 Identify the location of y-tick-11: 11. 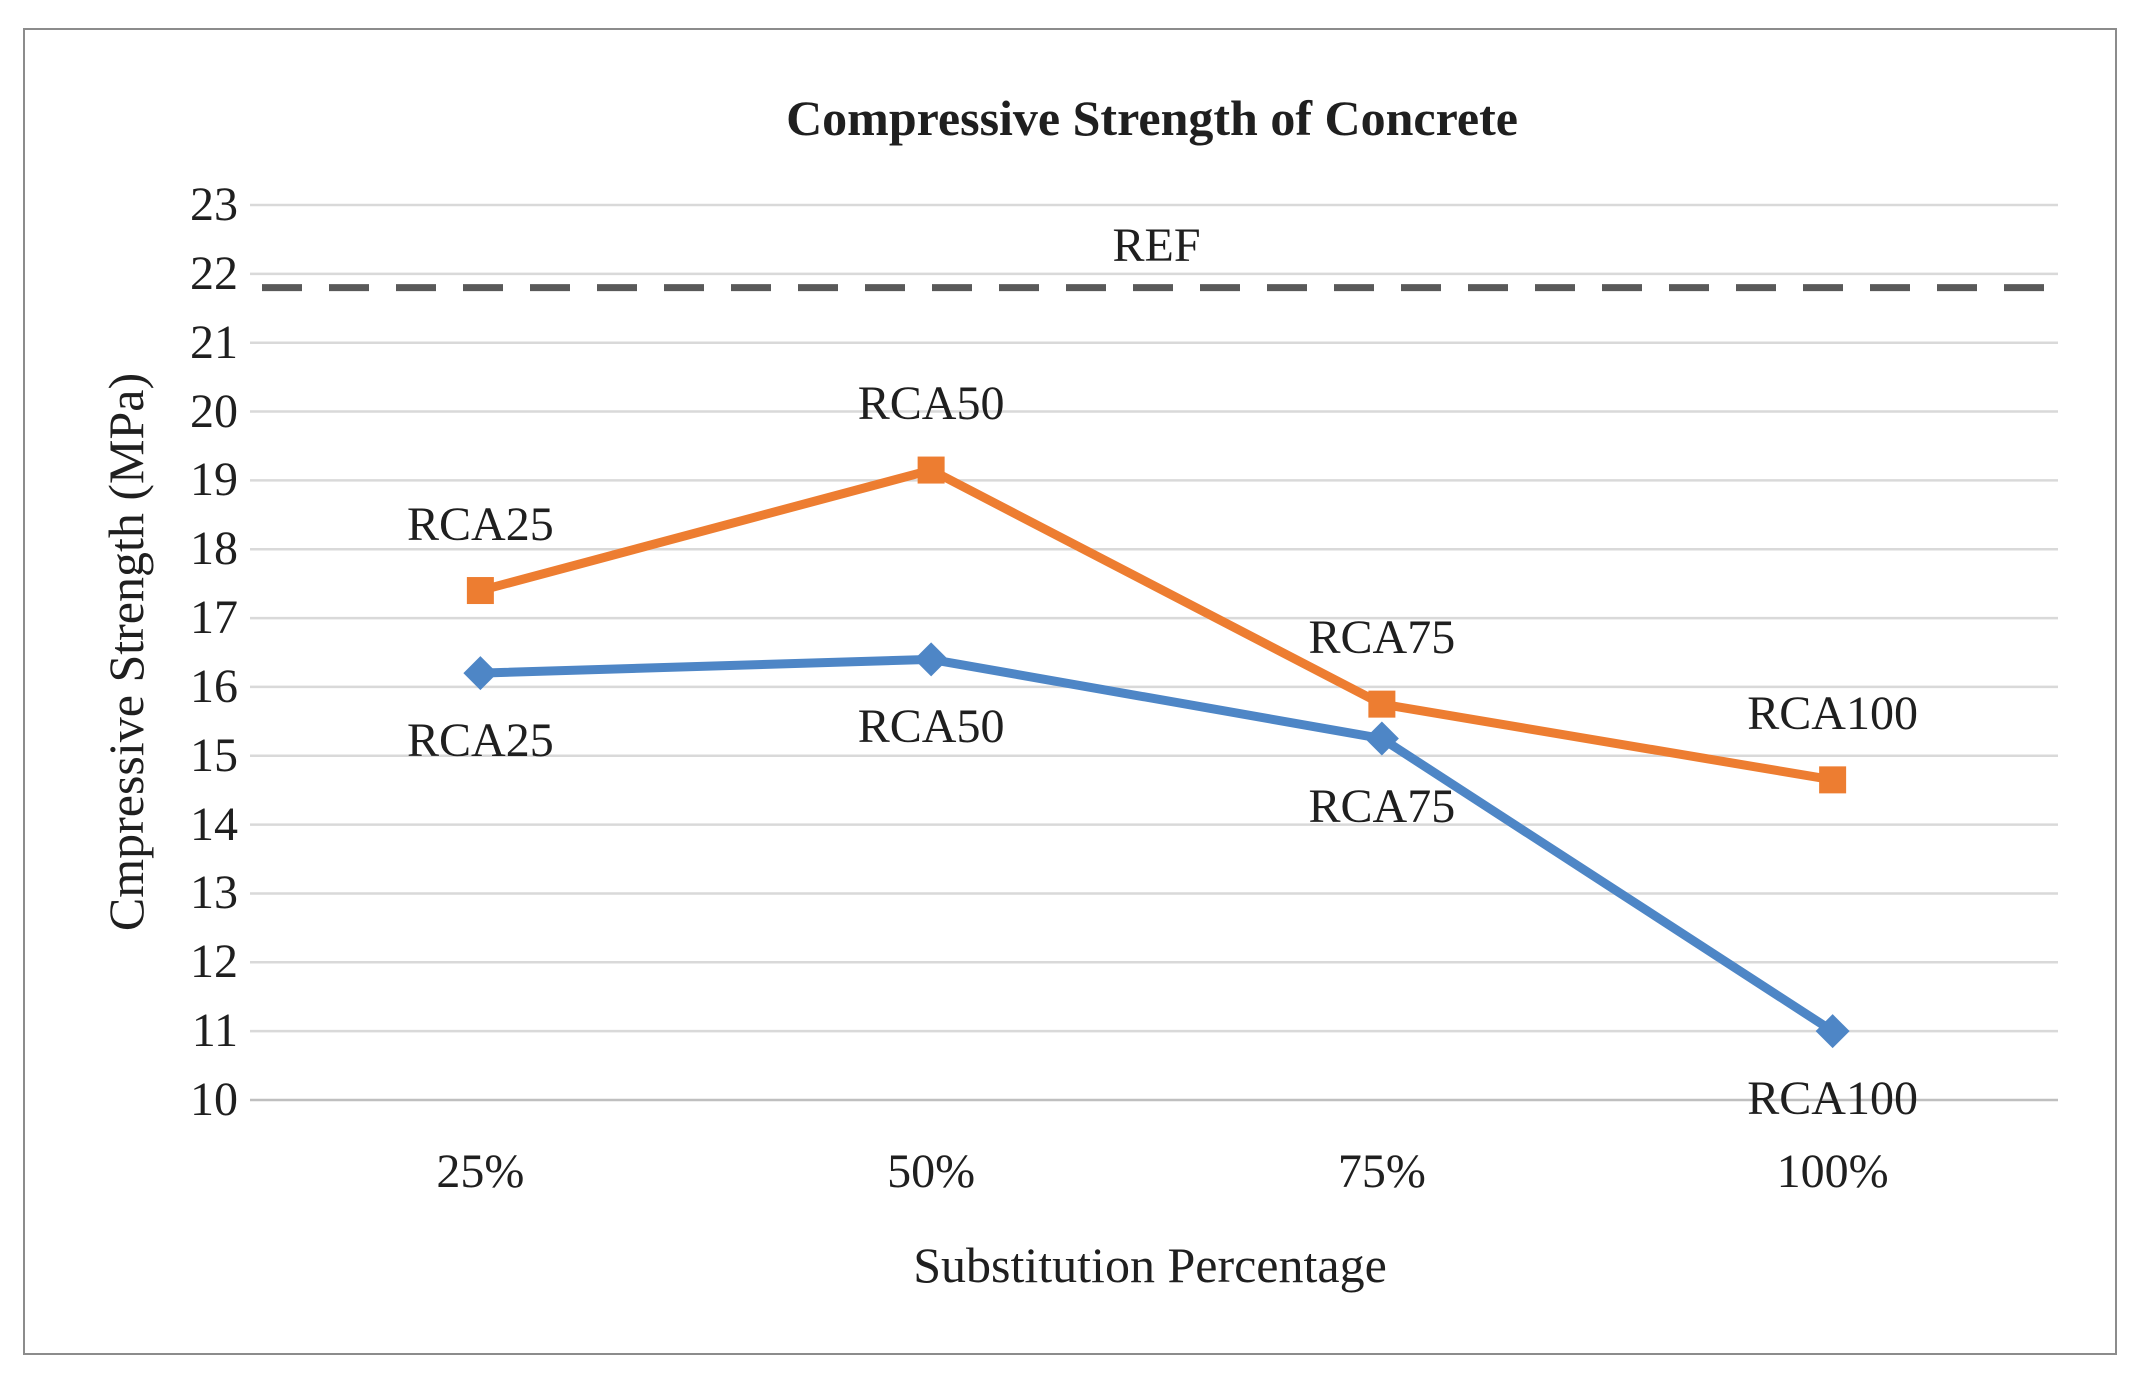
(214, 1031).